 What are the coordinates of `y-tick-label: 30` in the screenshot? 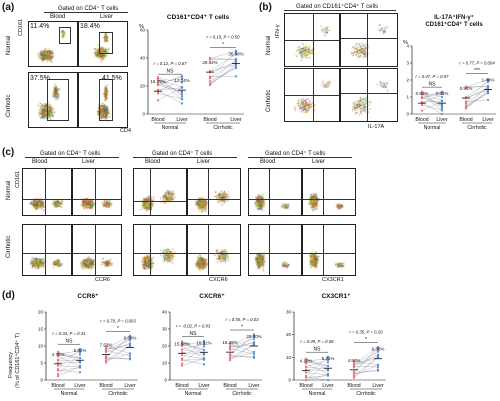 It's located at (165, 329).